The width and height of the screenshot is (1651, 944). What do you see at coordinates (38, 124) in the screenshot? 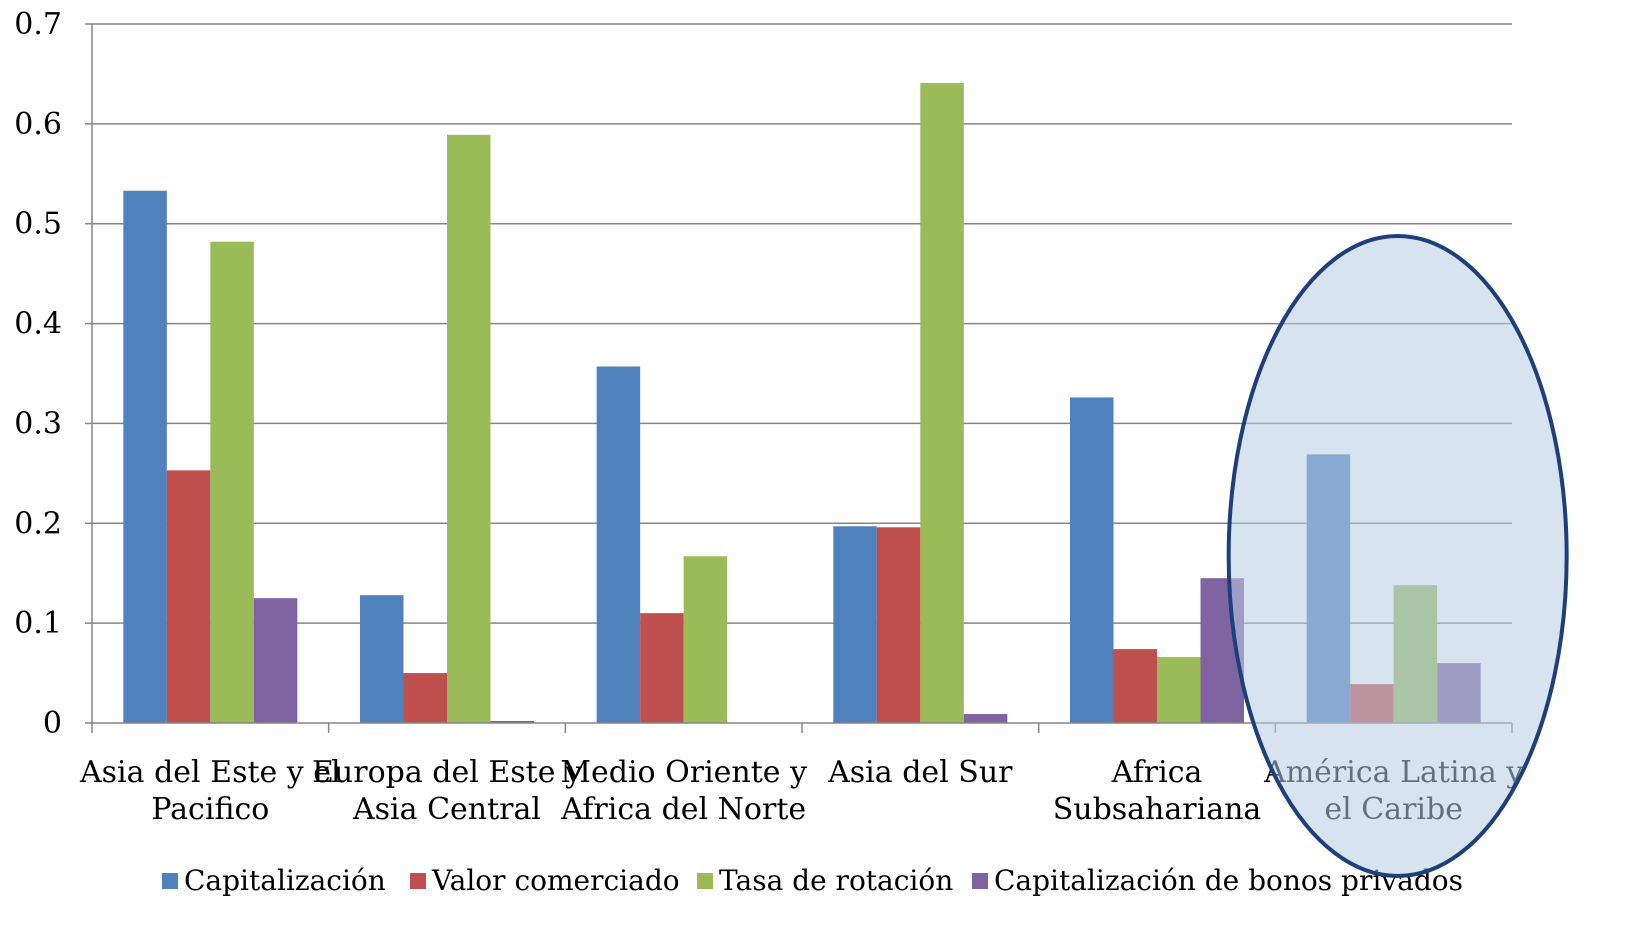
I see `y-tick-label: 0.6` at bounding box center [38, 124].